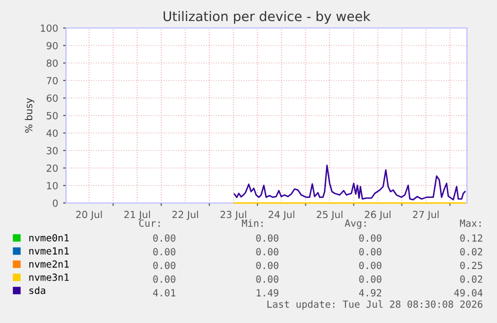 The width and height of the screenshot is (497, 323). What do you see at coordinates (52, 168) in the screenshot?
I see `y-tick-label: 20` at bounding box center [52, 168].